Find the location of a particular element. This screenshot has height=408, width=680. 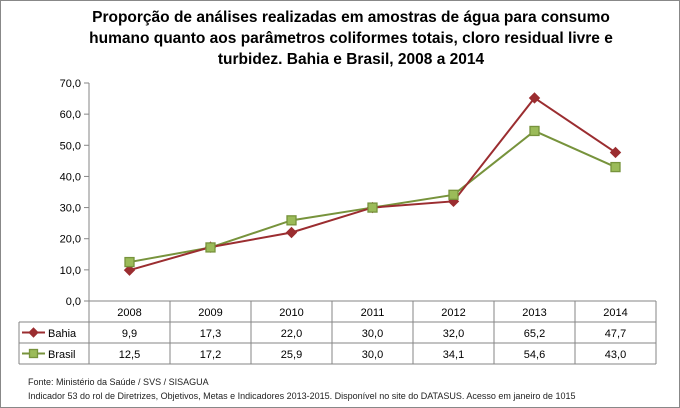

y-tick-label: 30,0 is located at coordinates (70, 209).